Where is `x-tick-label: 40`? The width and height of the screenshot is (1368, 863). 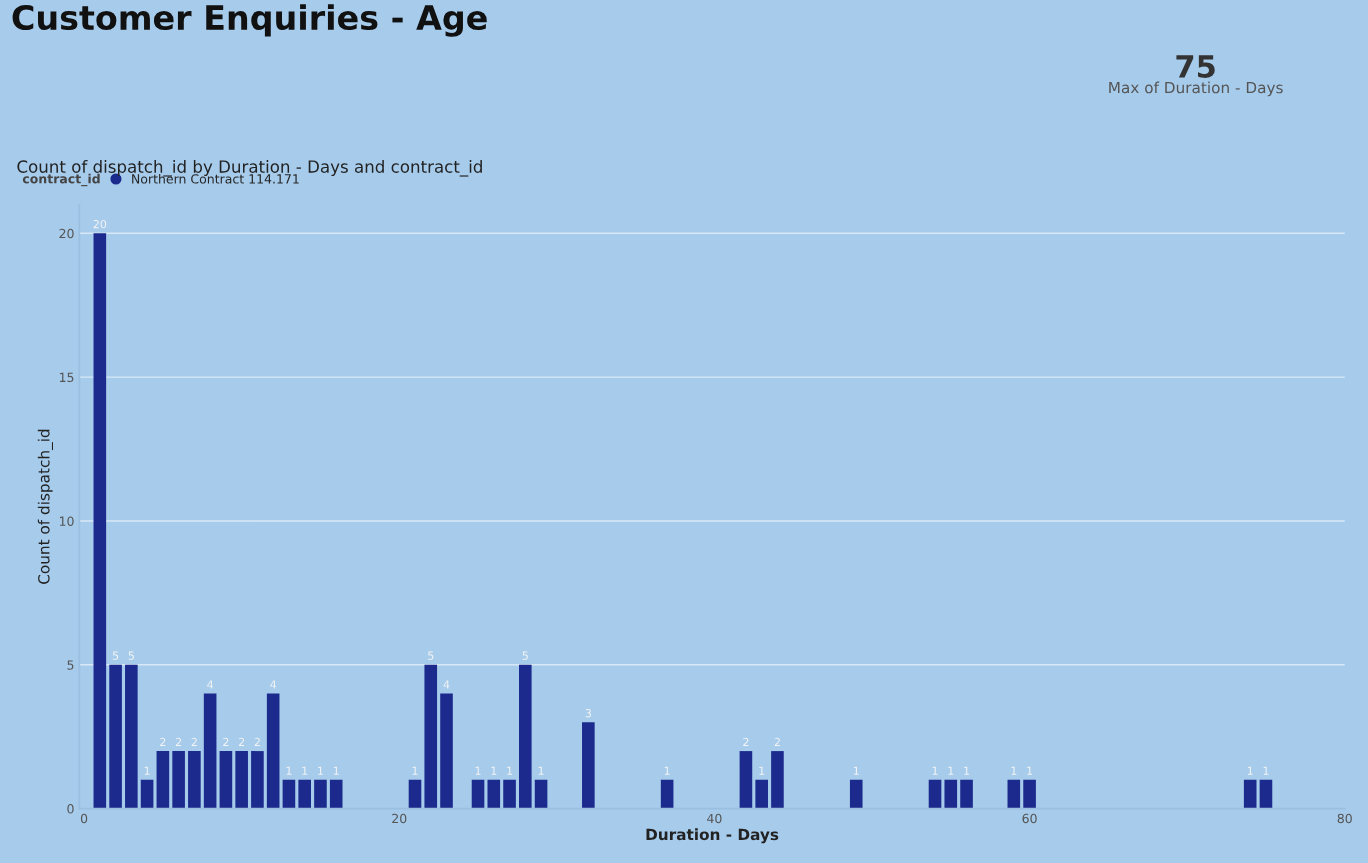 x-tick-label: 40 is located at coordinates (714, 818).